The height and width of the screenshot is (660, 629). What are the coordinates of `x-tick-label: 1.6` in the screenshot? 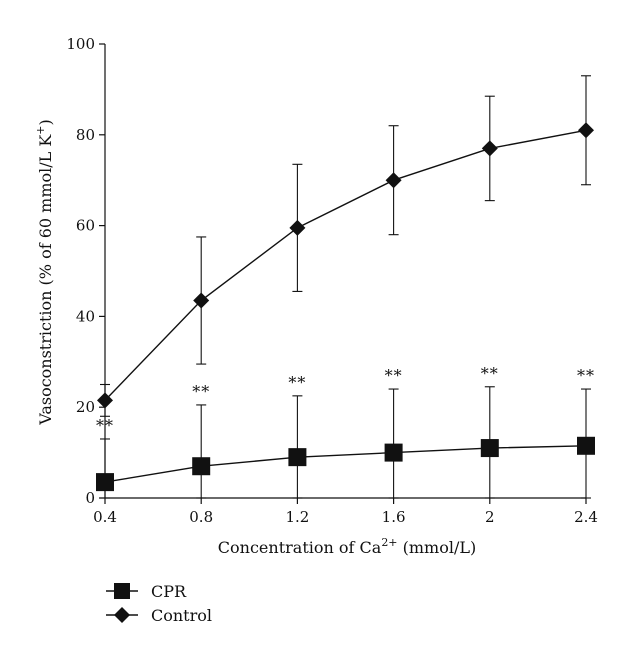 It's located at (394, 517).